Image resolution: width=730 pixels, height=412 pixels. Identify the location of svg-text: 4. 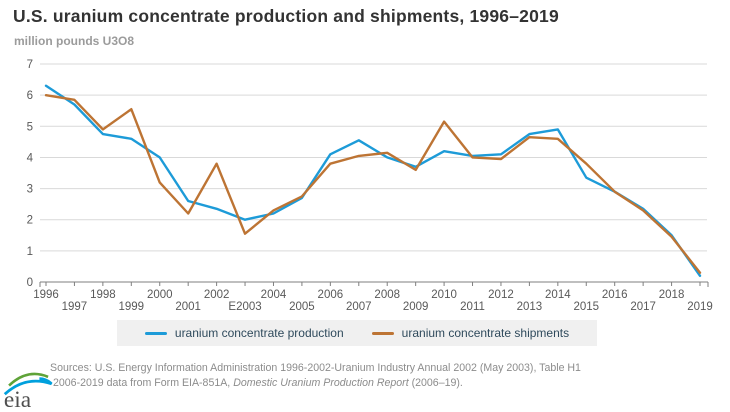
(30, 158).